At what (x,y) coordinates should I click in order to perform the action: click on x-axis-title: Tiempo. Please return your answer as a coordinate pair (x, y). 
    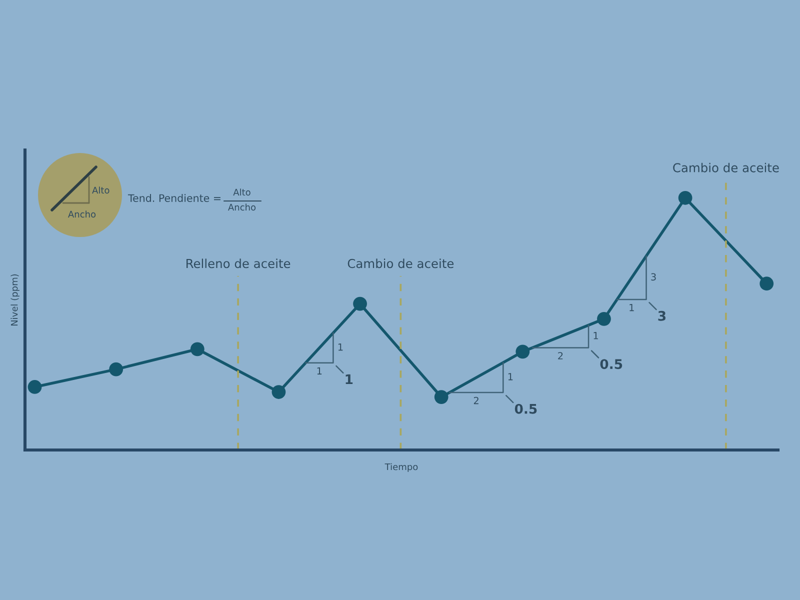
    Looking at the image, I should click on (401, 467).